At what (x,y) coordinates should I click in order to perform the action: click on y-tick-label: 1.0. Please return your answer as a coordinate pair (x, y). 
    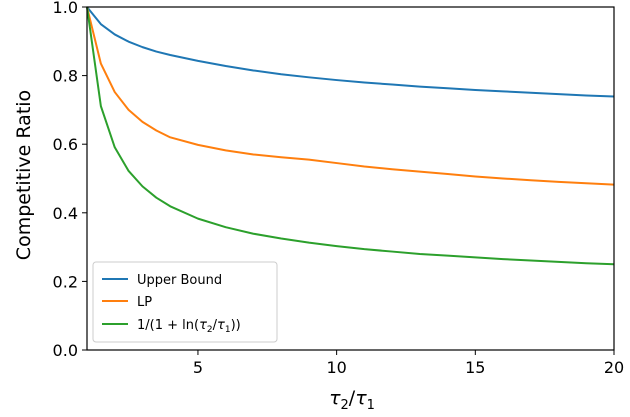
    Looking at the image, I should click on (65, 8).